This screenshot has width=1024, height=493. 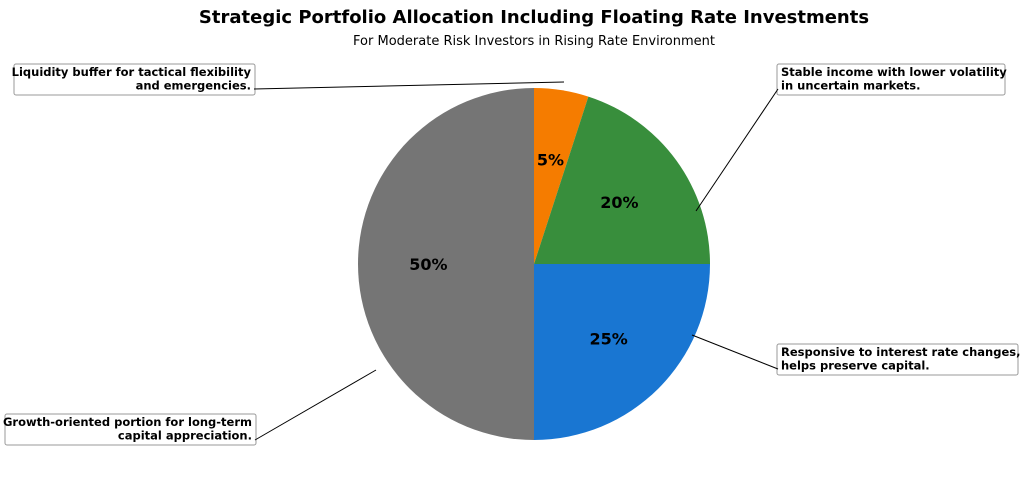 What do you see at coordinates (609, 339) in the screenshot?
I see `slice-percent-label: 25%` at bounding box center [609, 339].